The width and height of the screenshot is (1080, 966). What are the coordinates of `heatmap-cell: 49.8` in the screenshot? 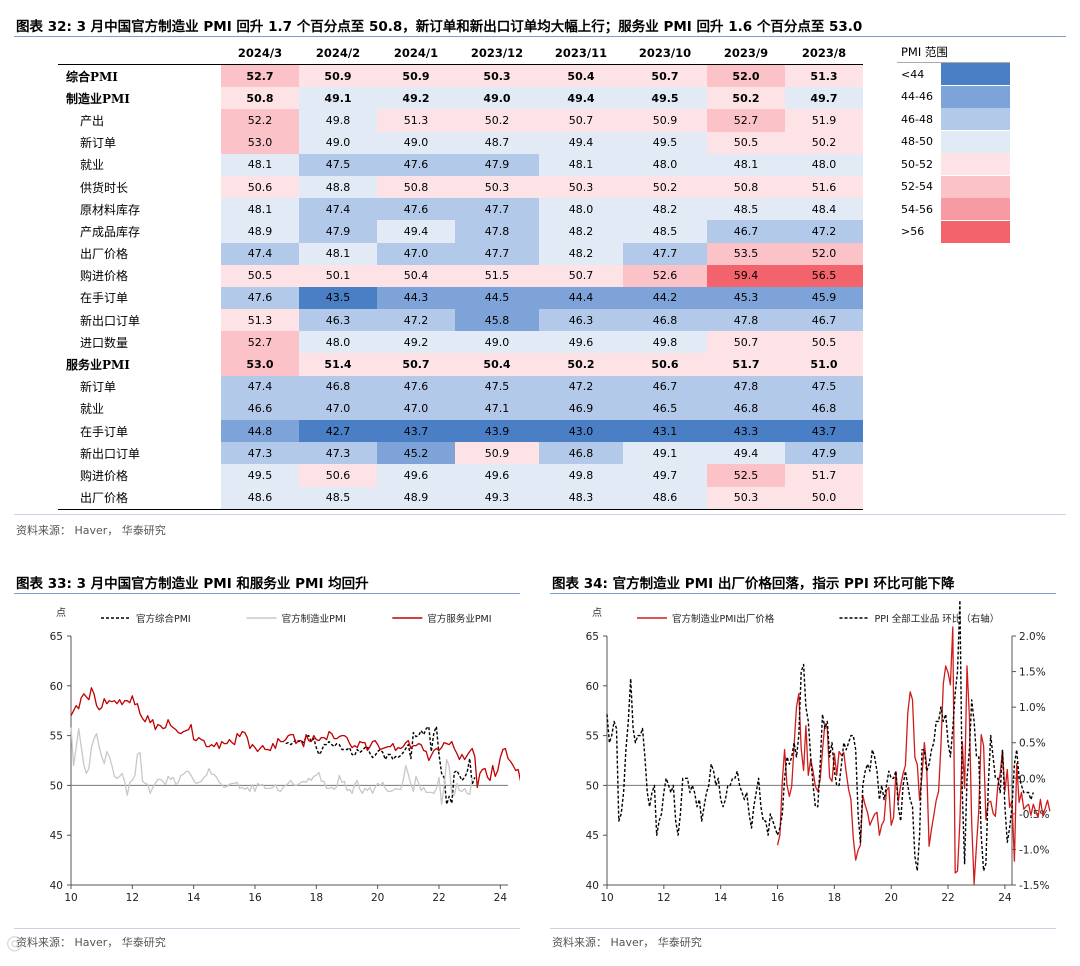 It's located at (581, 475).